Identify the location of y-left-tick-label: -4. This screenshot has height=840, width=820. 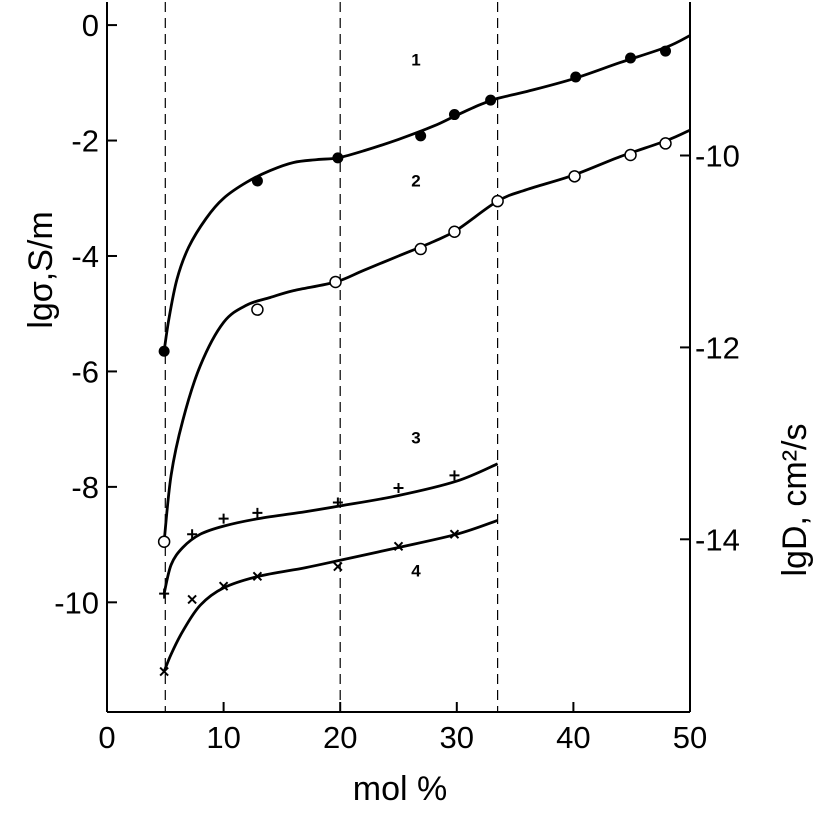
(85, 256).